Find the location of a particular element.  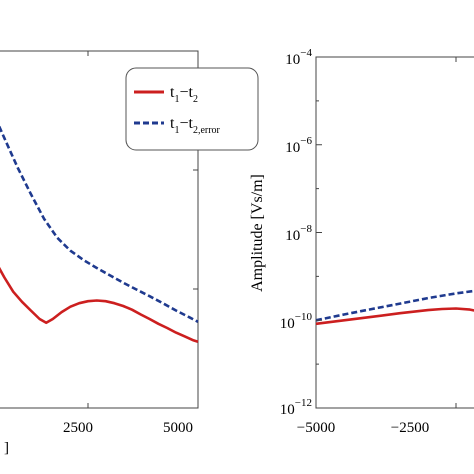

legend-2-sub1: 1 is located at coordinates (176, 130).